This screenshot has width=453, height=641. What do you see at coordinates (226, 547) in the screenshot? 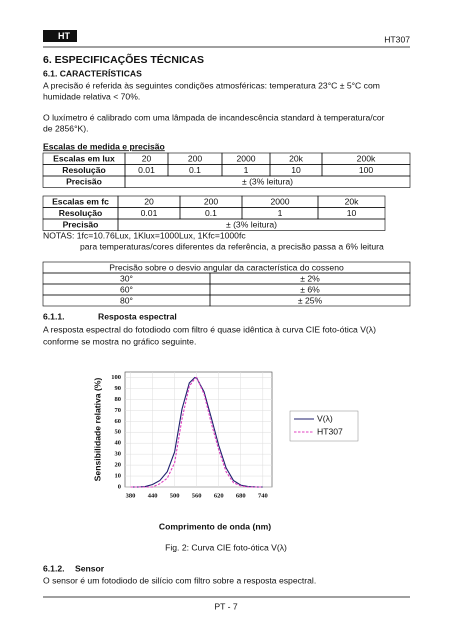
I see `caption: Fig. 2: Curva CIE foto-ótica V(λ)` at bounding box center [226, 547].